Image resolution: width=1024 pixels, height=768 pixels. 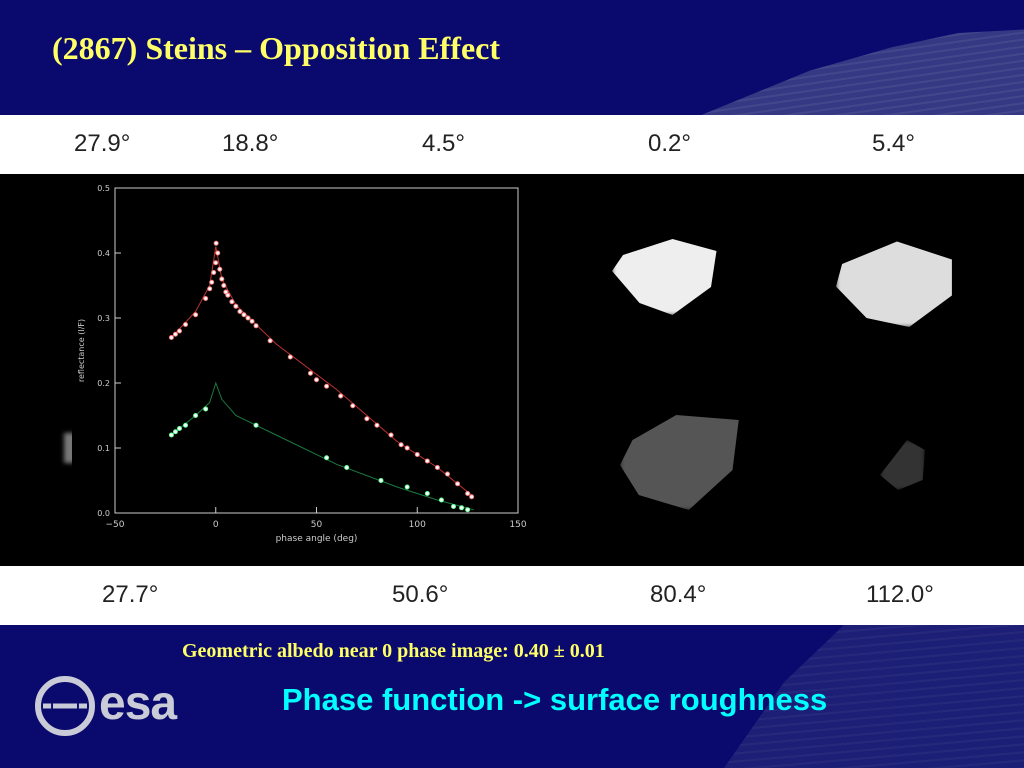 I want to click on y-tick-label: 0.3, so click(x=103, y=318).